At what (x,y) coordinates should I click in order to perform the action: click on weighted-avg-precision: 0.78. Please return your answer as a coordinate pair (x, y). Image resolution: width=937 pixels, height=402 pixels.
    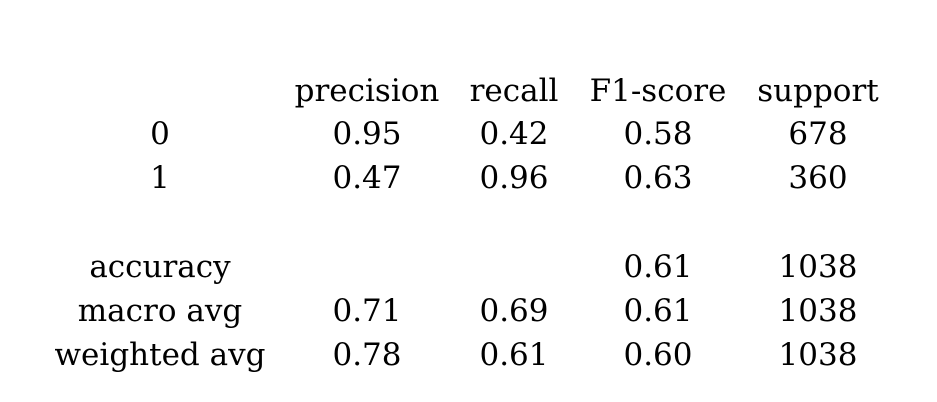
    Looking at the image, I should click on (367, 355).